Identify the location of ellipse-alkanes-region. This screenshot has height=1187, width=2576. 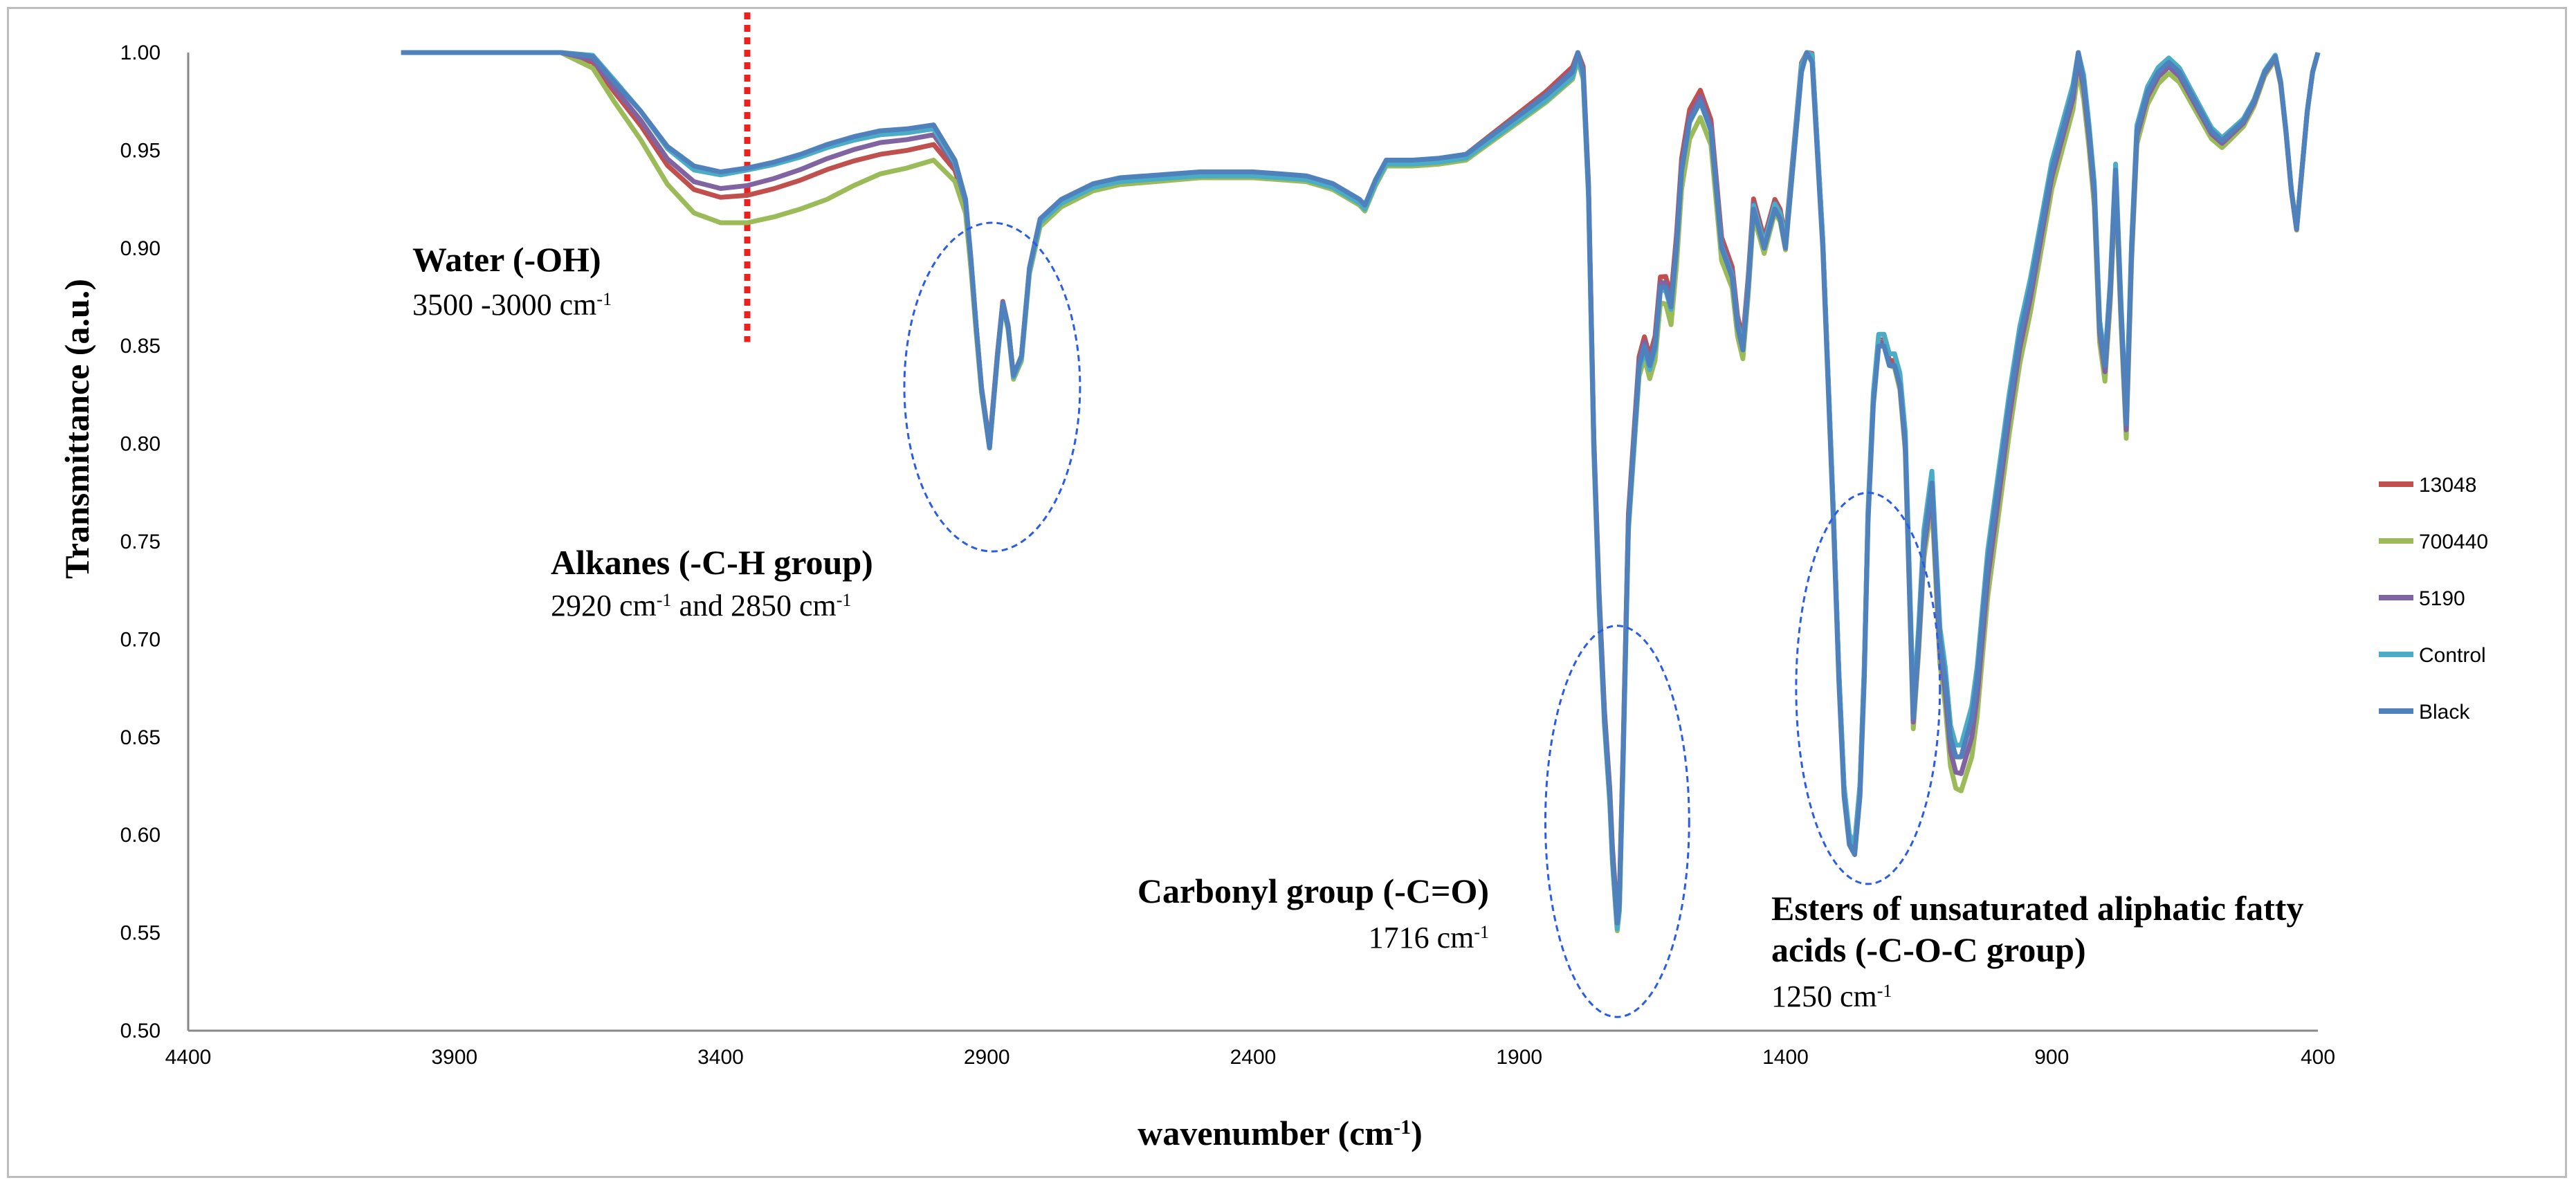
(992, 387).